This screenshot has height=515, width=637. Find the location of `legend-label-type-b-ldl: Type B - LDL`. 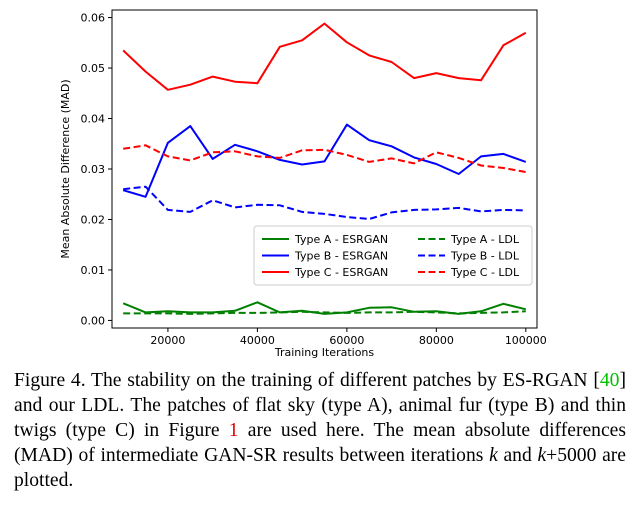

legend-label-type-b-ldl: Type B - LDL is located at coordinates (485, 256).